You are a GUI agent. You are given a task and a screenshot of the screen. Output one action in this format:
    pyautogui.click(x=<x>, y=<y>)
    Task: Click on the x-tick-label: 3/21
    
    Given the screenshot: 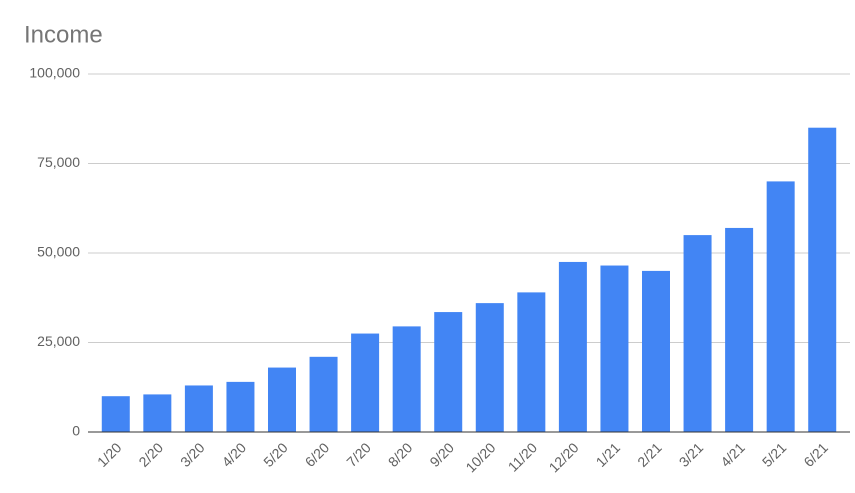 What is the action you would take?
    pyautogui.click(x=691, y=454)
    